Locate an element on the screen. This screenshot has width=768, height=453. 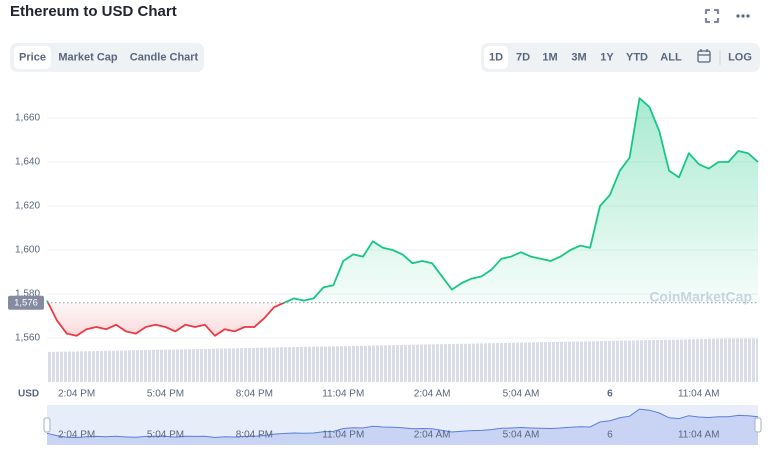
x-tick-label: 11:04 PM is located at coordinates (343, 394).